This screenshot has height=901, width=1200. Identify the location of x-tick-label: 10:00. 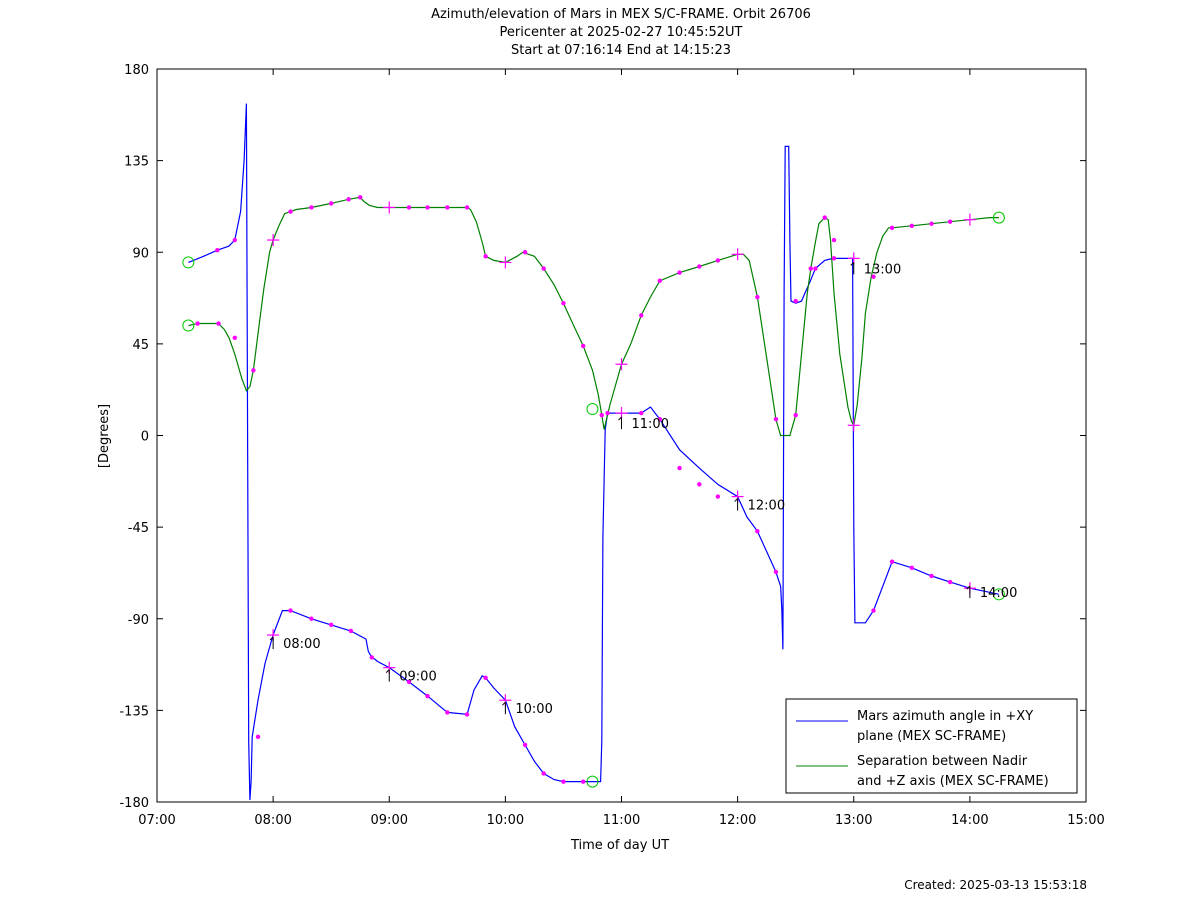
(505, 820).